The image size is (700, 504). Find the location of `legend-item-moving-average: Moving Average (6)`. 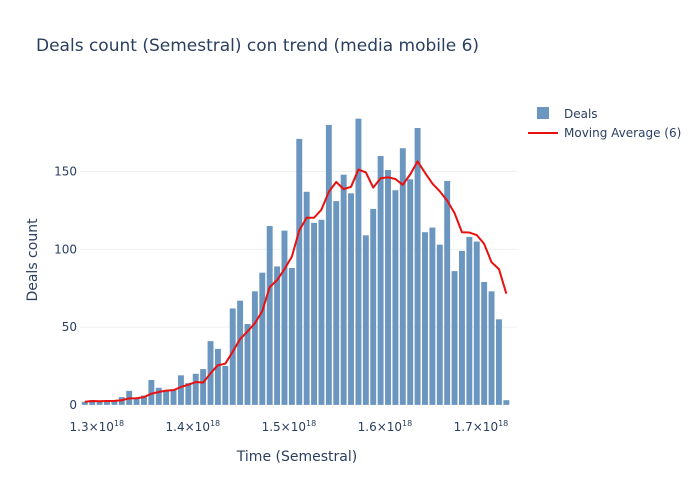

legend-item-moving-average: Moving Average (6) is located at coordinates (604, 133).